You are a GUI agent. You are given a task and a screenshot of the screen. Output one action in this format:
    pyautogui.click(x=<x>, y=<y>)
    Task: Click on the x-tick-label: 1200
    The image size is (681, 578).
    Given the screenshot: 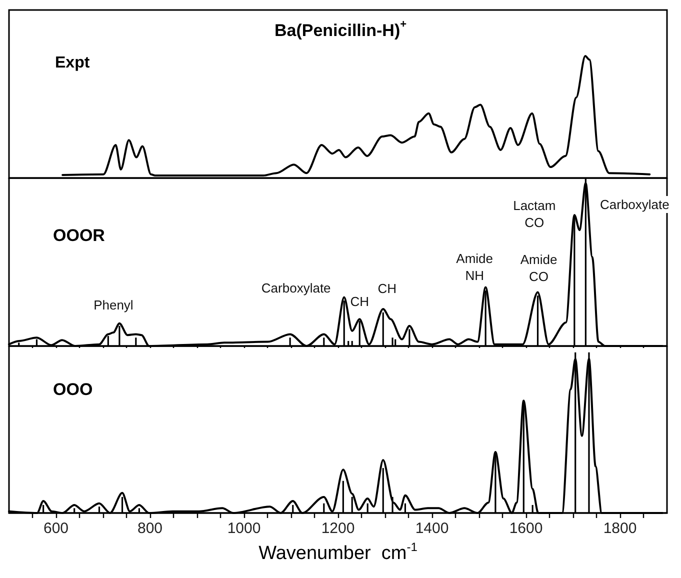 What is the action you would take?
    pyautogui.click(x=338, y=528)
    